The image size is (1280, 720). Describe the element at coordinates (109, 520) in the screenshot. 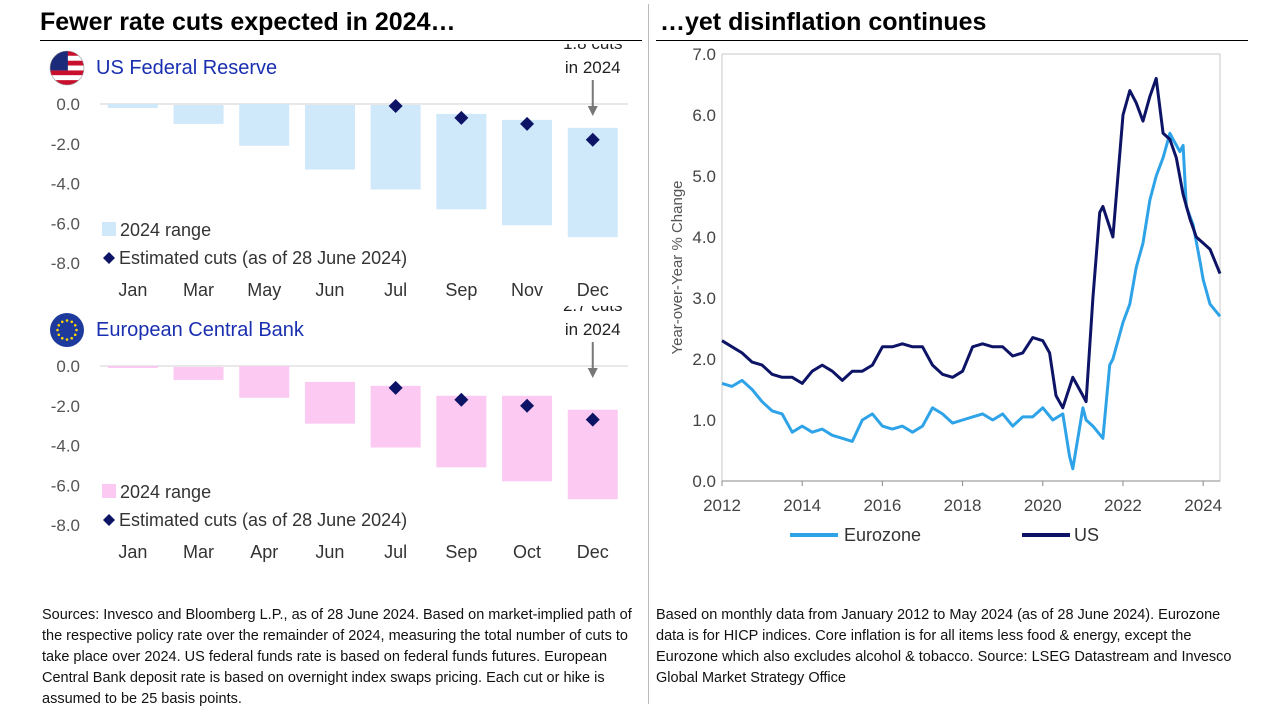

I see `ecb-legend-marker-cuts` at that location.